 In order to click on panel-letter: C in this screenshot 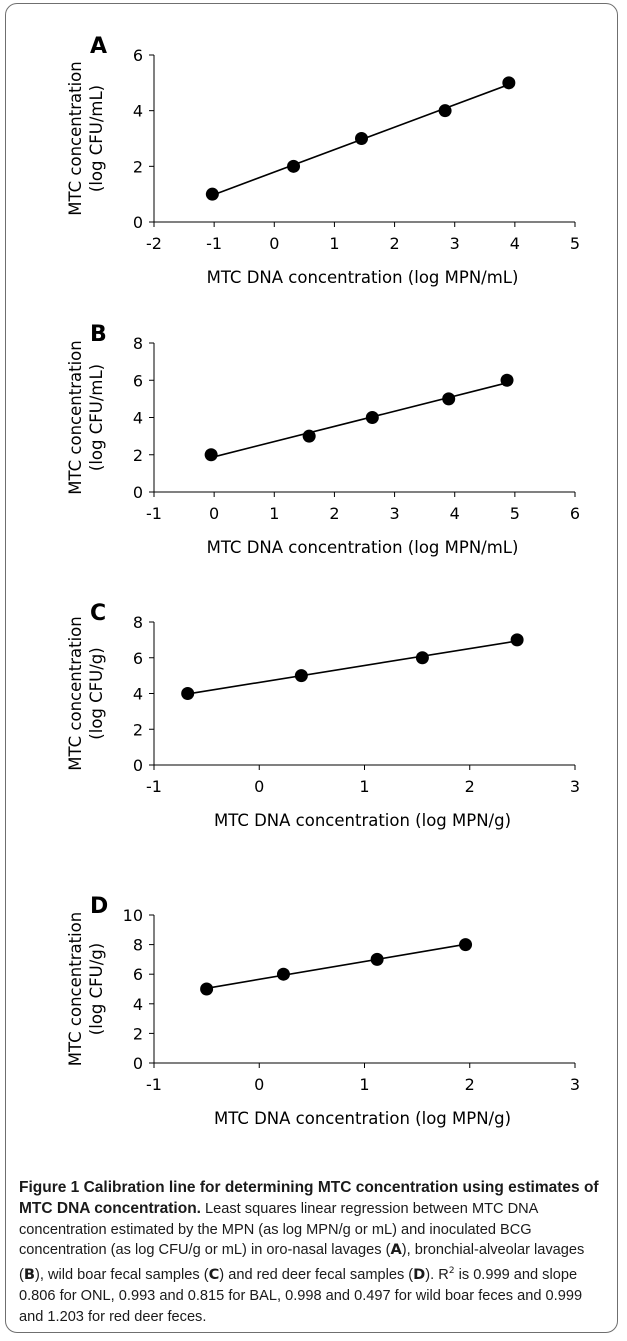, I will do `click(98, 613)`.